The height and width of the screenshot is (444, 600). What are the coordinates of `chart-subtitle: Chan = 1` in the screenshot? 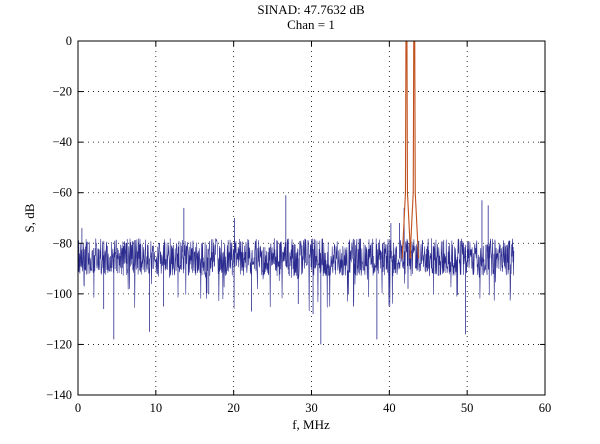 It's located at (311, 24).